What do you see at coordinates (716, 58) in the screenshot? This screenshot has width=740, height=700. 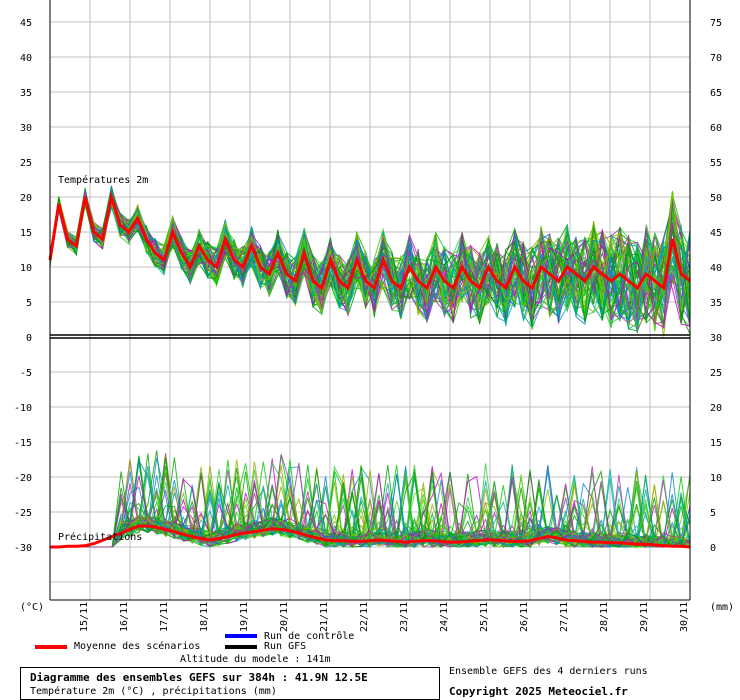 I see `right-tick-label: 70` at bounding box center [716, 58].